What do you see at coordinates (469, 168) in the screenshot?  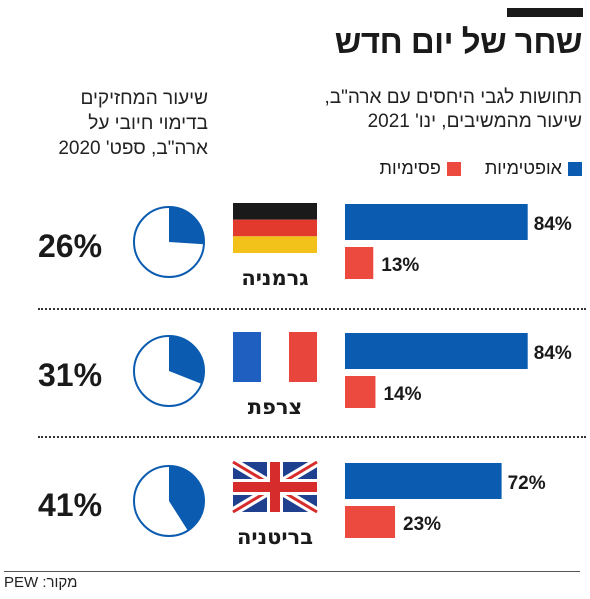 I see `legend: אופטימיות פסימיות` at bounding box center [469, 168].